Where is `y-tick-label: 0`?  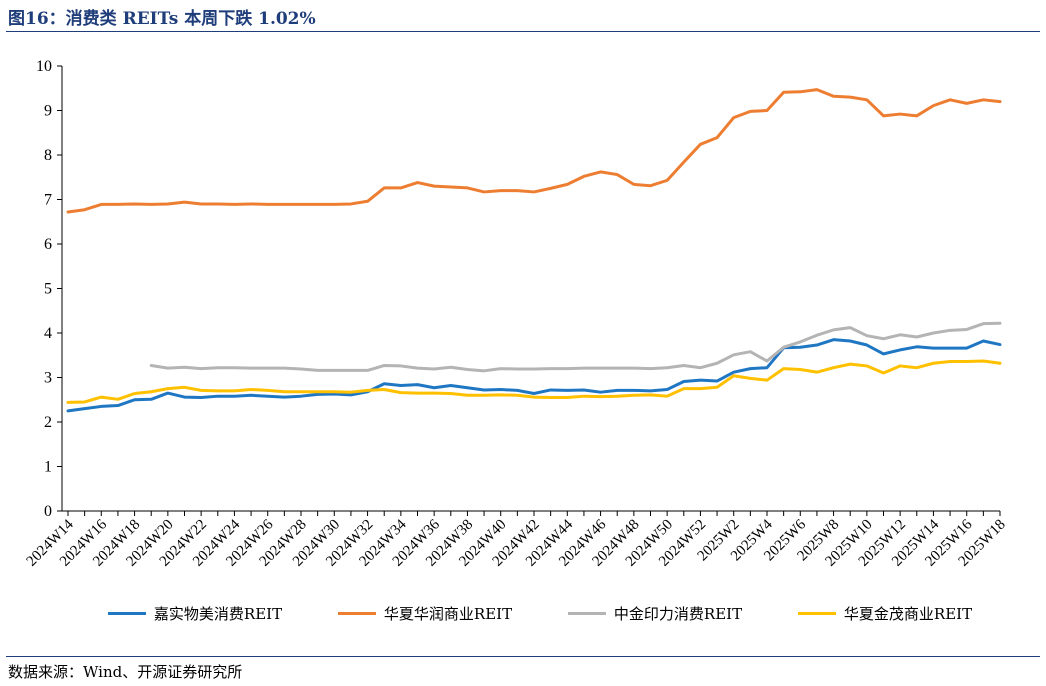
y-tick-label: 0 is located at coordinates (48, 511).